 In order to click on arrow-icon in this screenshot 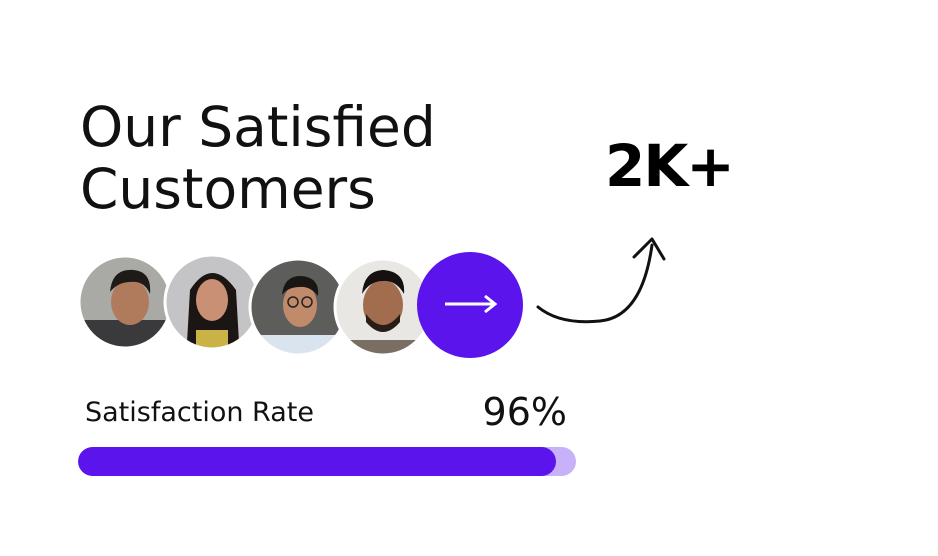, I will do `click(471, 304)`.